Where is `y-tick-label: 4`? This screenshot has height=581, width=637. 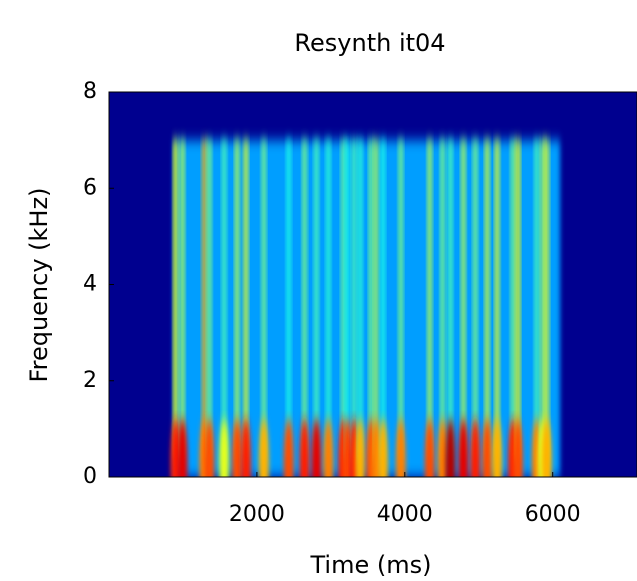 y-tick-label: 4 is located at coordinates (90, 284).